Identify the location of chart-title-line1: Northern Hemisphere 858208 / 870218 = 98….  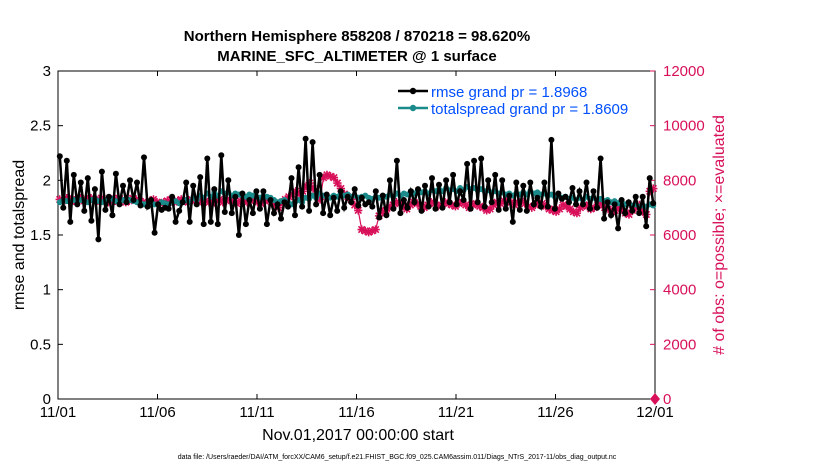
(357, 36).